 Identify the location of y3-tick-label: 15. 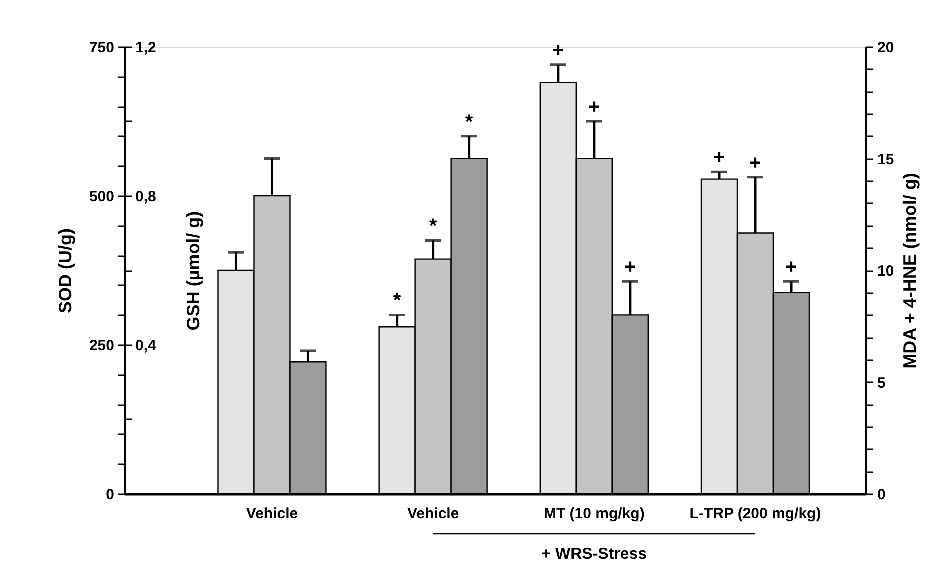
(886, 159).